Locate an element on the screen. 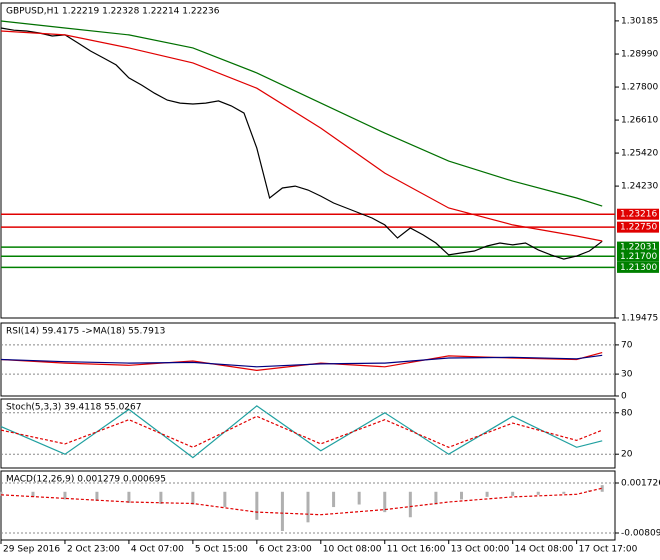 The width and height of the screenshot is (660, 560). y-tick-label: 1.30185 is located at coordinates (639, 21).